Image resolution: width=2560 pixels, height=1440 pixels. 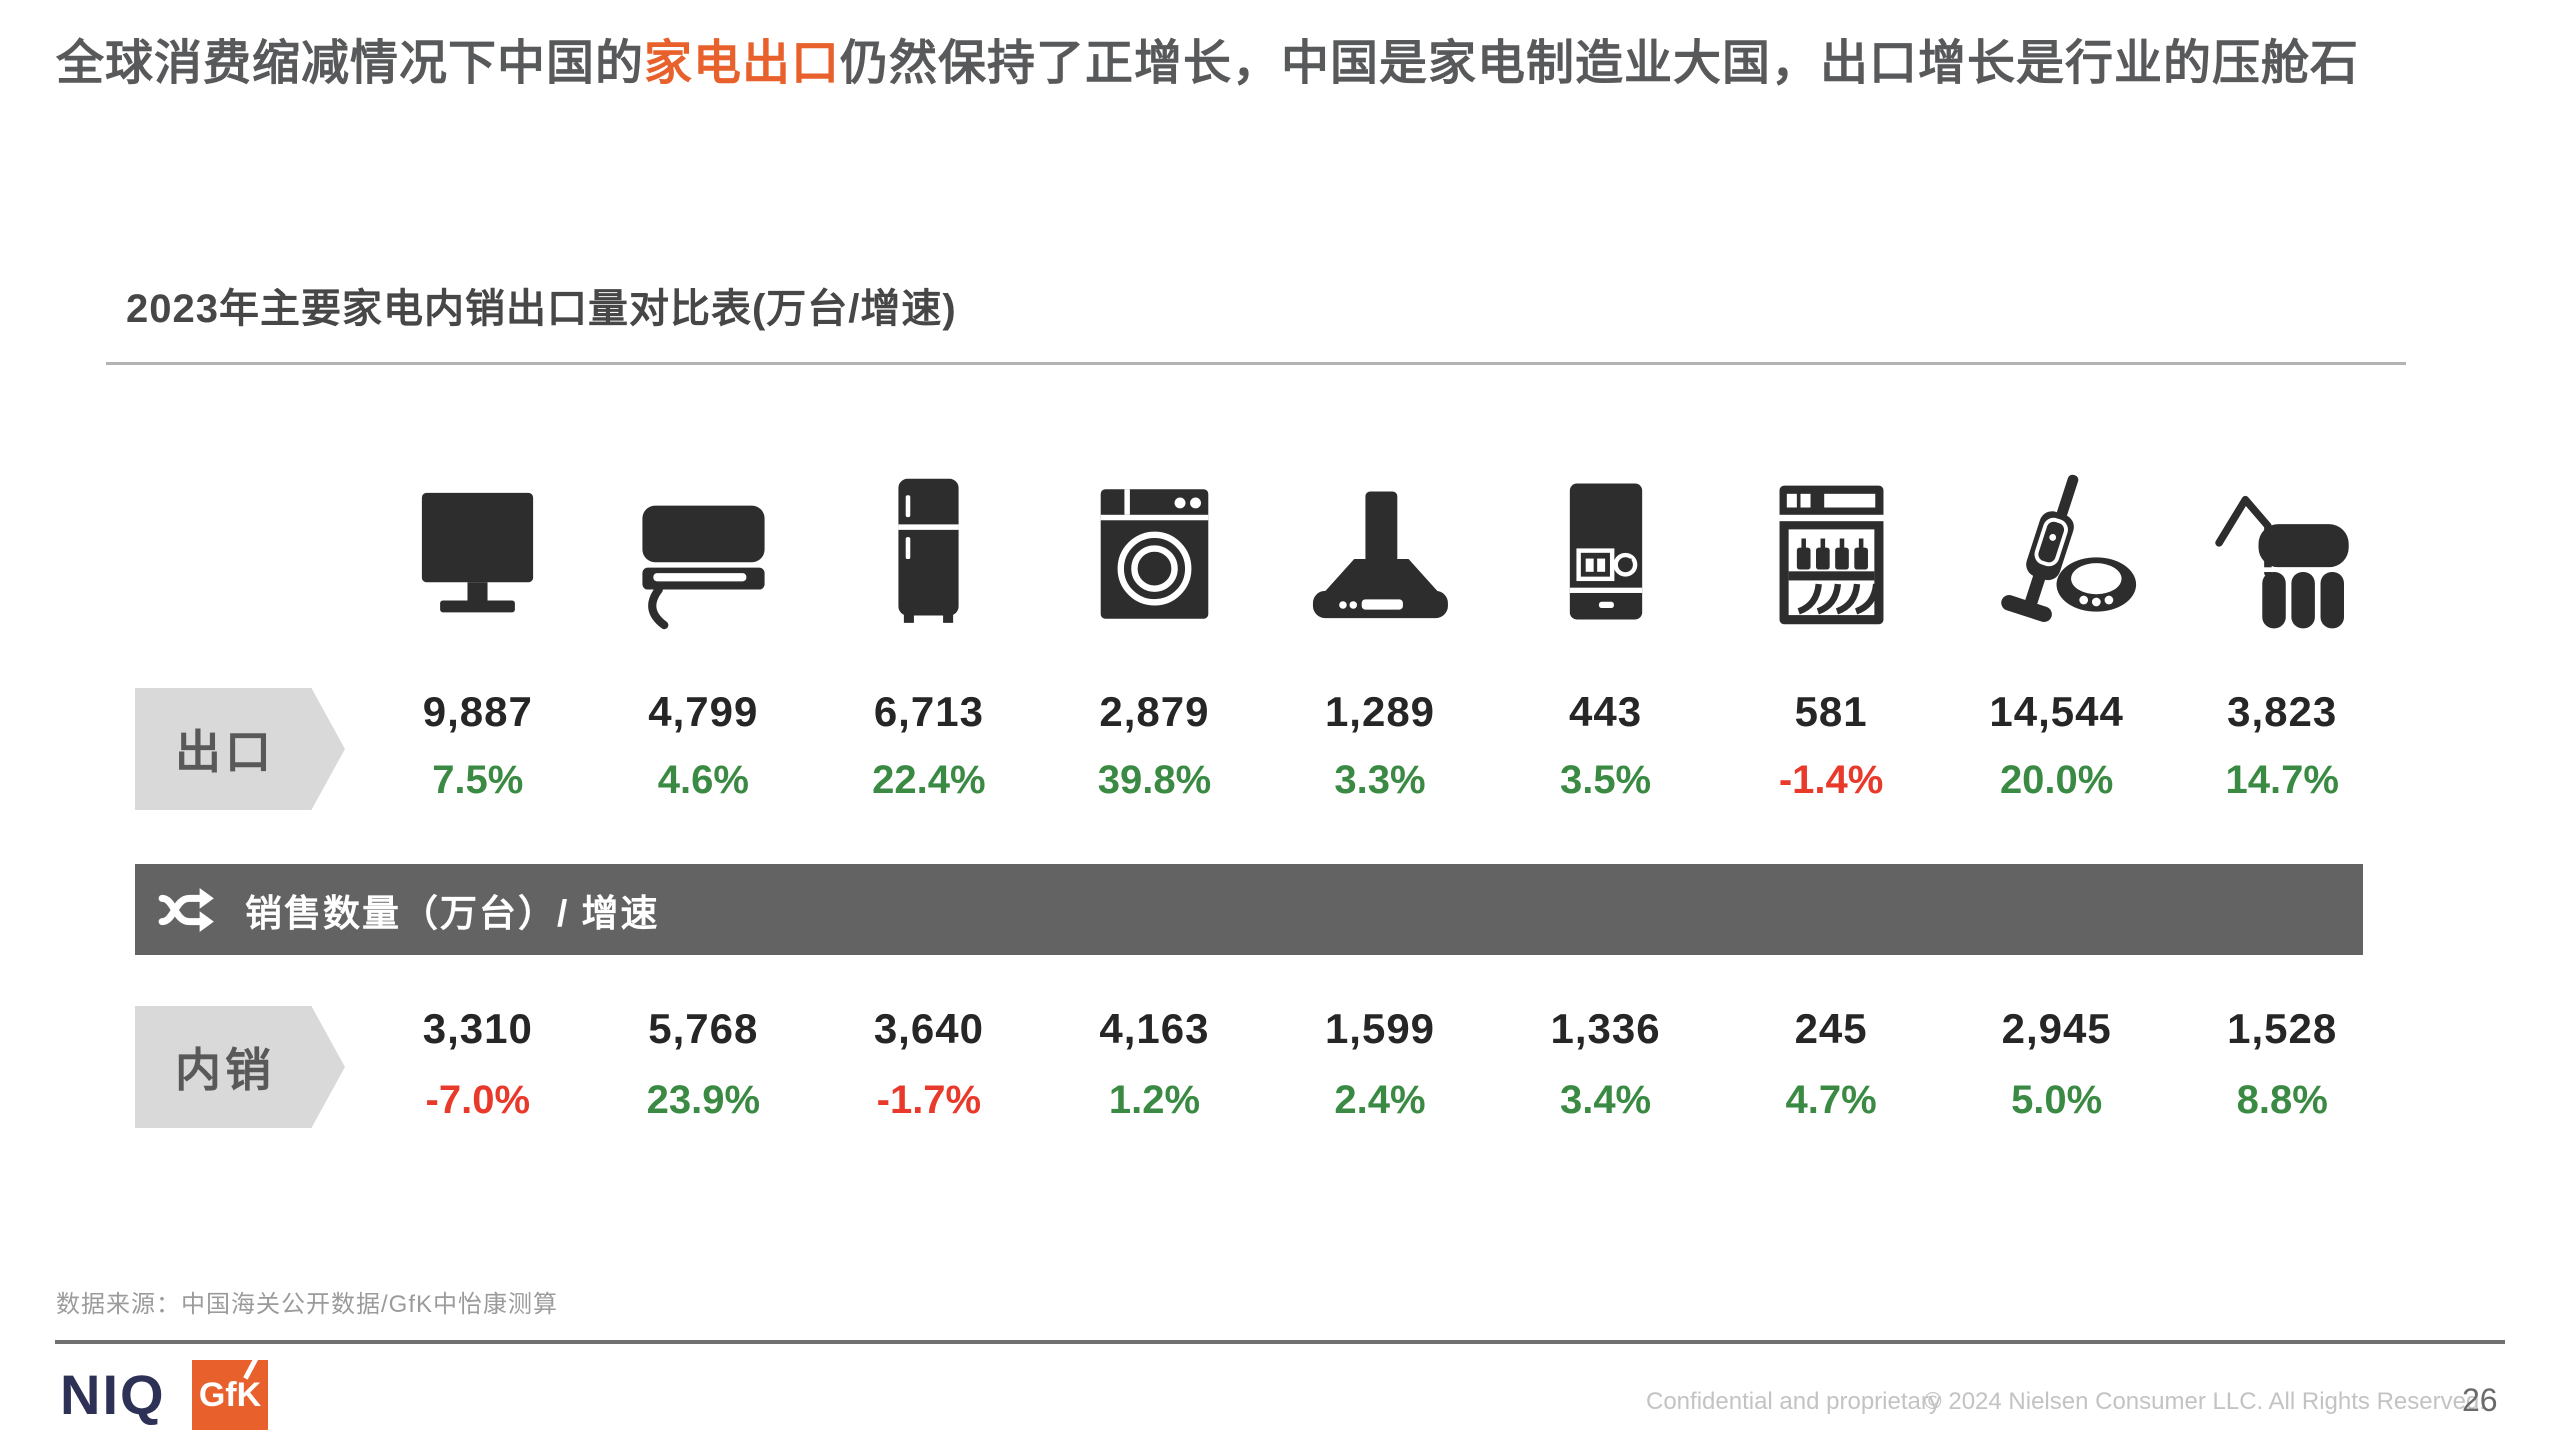 I want to click on confidential-note: Confidential and proprietary, so click(x=1793, y=1401).